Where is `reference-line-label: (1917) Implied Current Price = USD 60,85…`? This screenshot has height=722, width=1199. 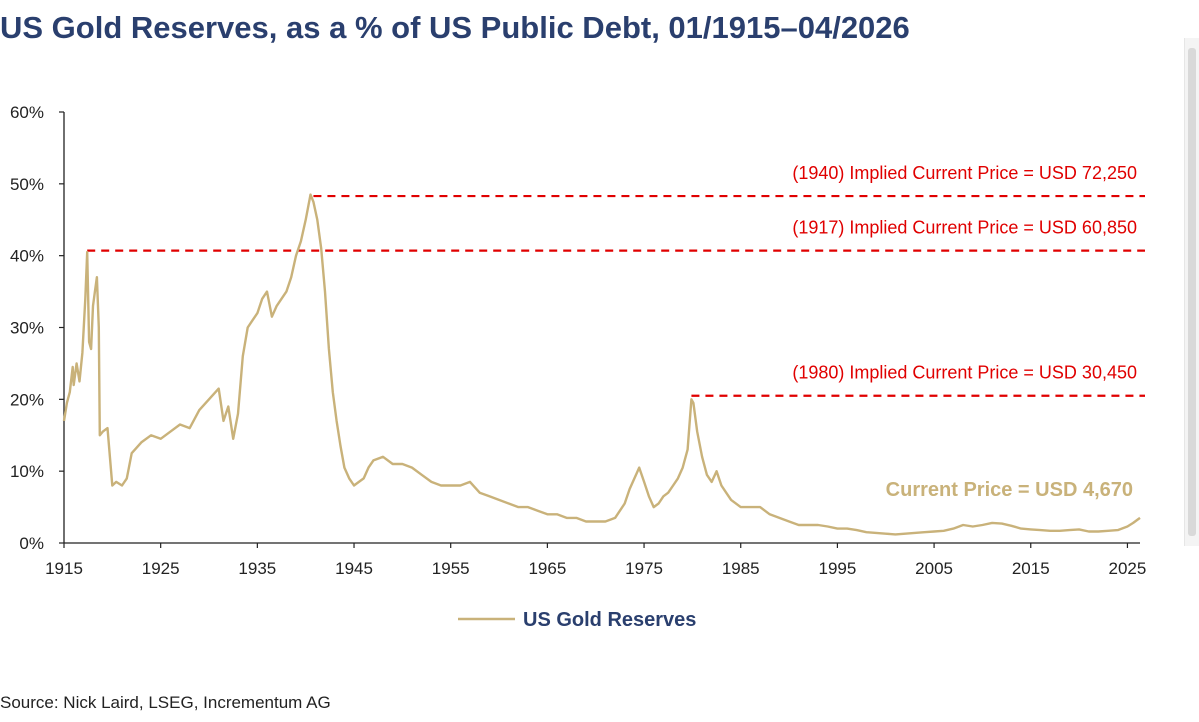 reference-line-label: (1917) Implied Current Price = USD 60,85… is located at coordinates (964, 228).